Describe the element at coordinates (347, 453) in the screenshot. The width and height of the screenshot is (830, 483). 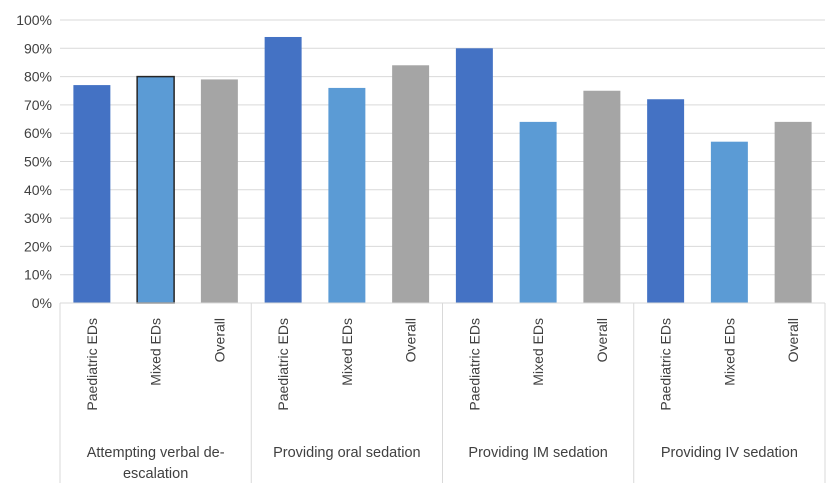
I see `group-label: Providing oral sedation` at that location.